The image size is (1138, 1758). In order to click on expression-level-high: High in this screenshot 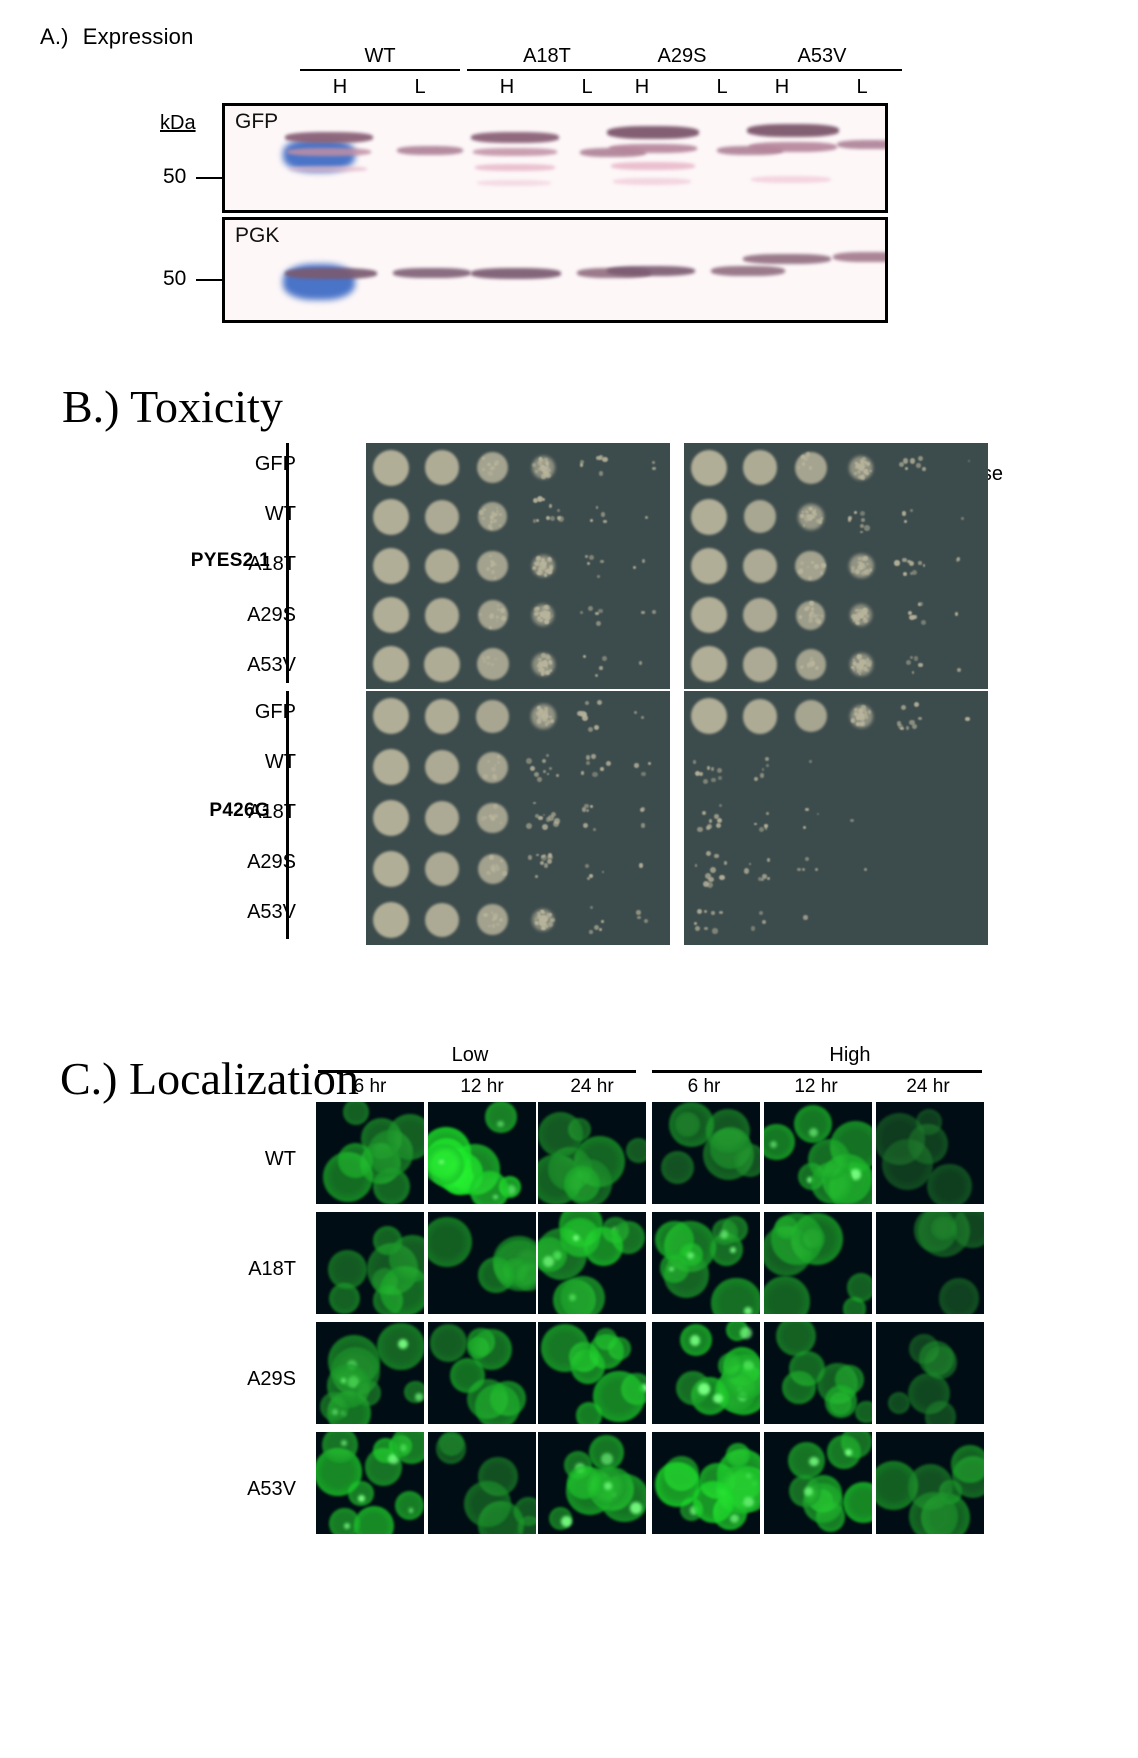, I will do `click(850, 1055)`.